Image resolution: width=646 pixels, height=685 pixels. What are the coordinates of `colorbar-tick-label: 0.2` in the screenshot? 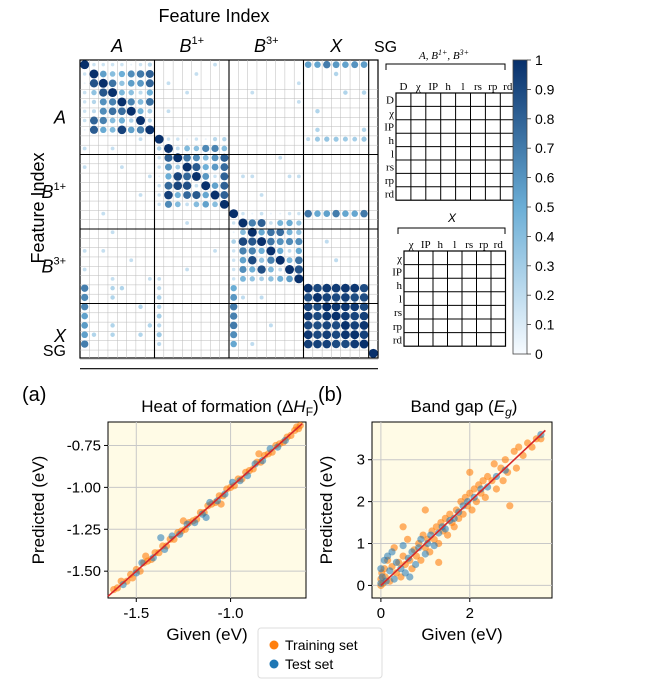 It's located at (545, 295).